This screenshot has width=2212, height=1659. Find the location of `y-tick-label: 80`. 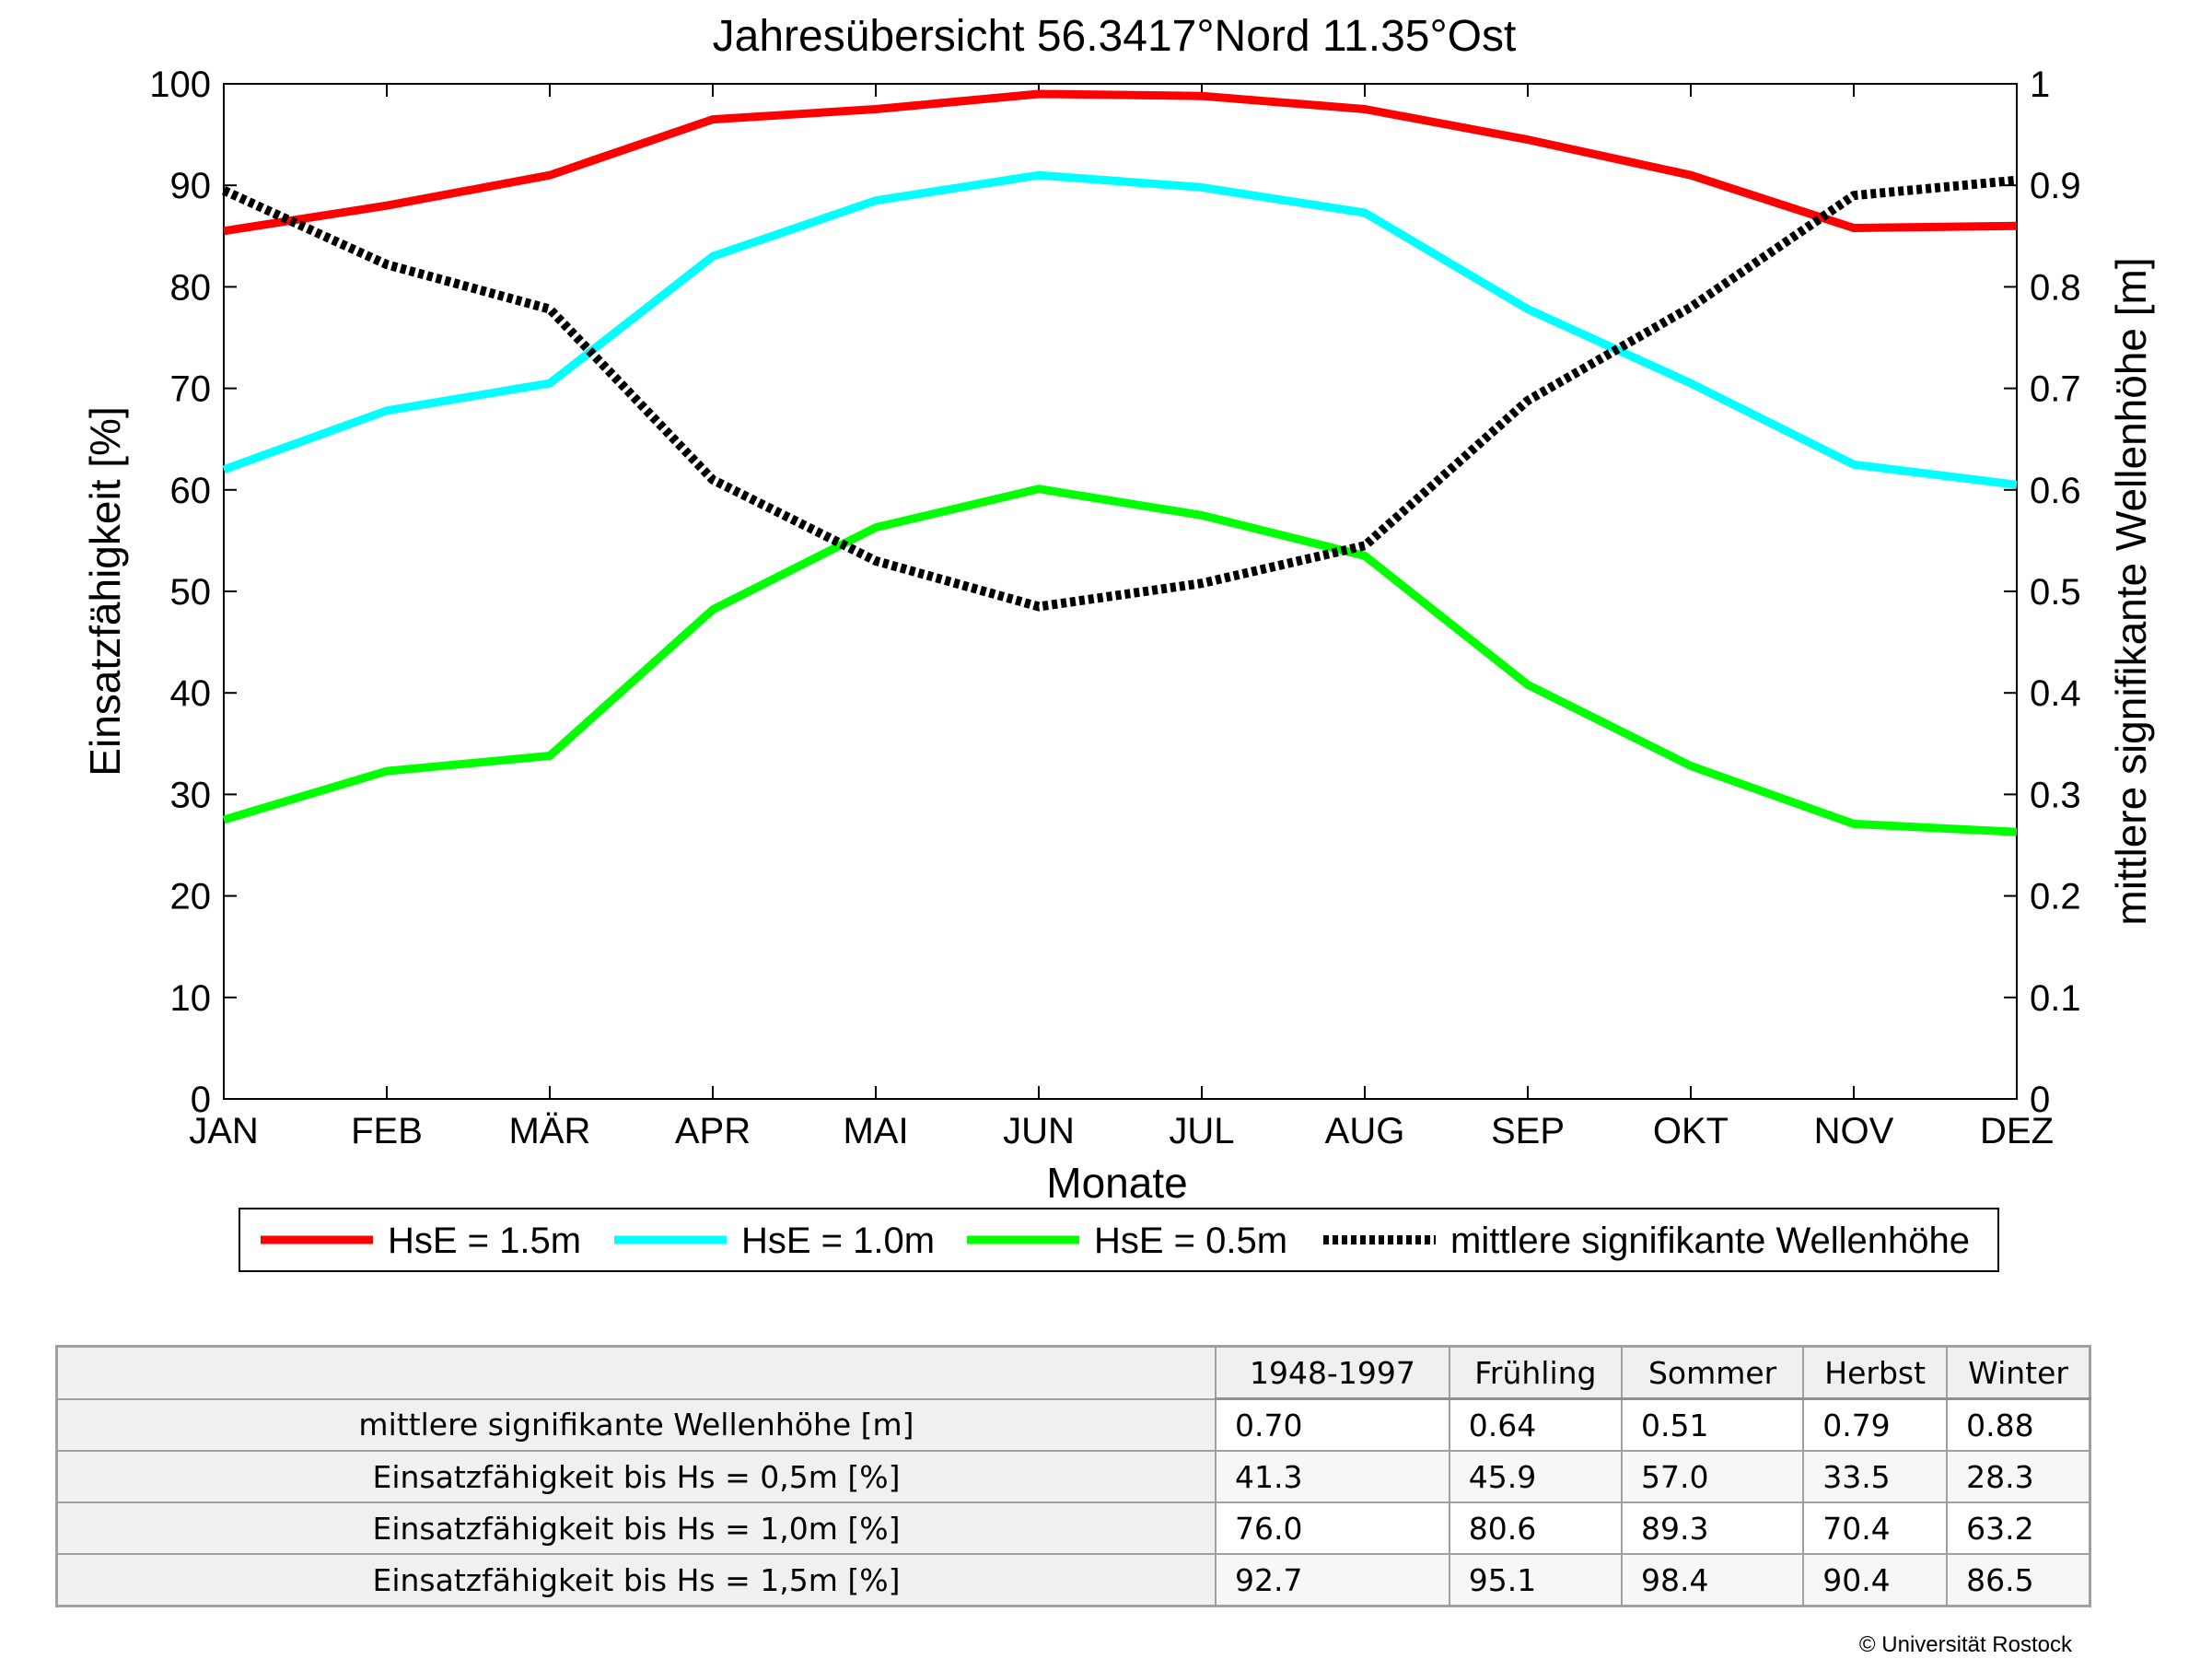

y-tick-label: 80 is located at coordinates (191, 287).